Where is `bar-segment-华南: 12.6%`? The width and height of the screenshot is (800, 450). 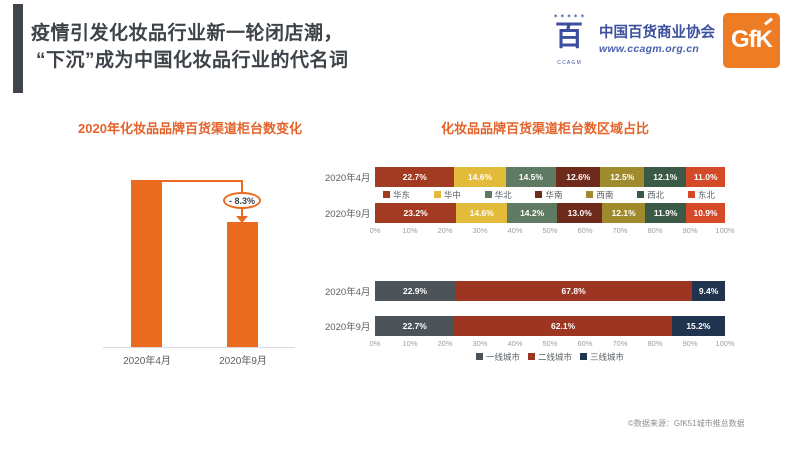 bar-segment-华南: 12.6% is located at coordinates (578, 176).